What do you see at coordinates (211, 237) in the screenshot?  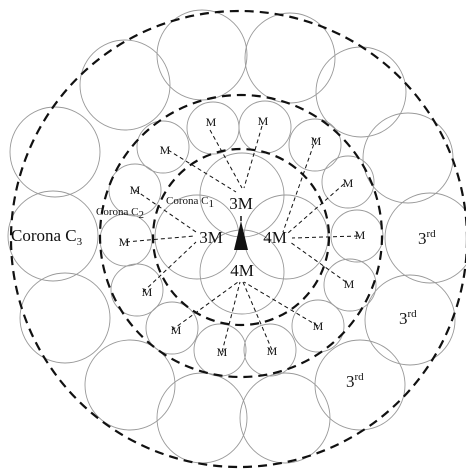 I see `center-label-left: 3M` at bounding box center [211, 237].